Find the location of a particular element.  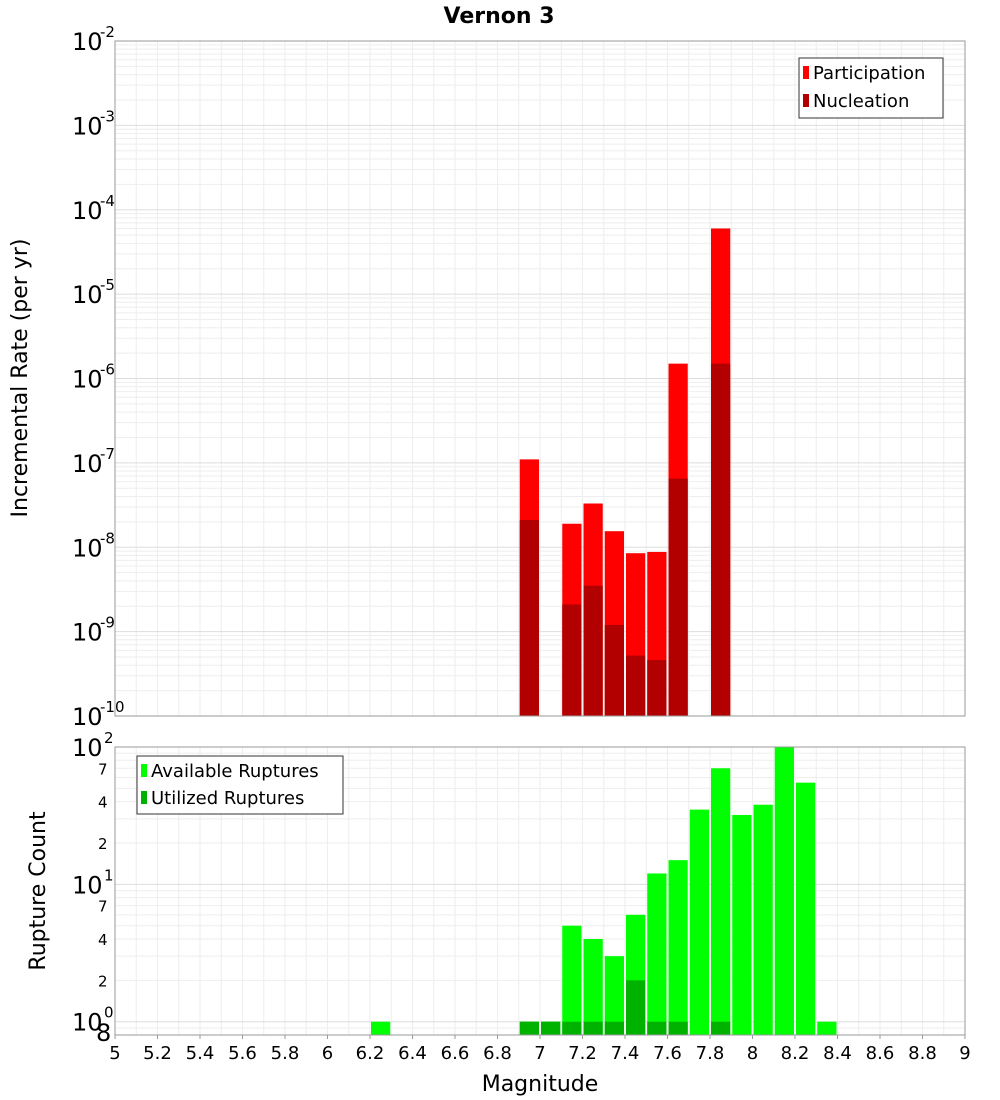

x-tick-label: 8.6 is located at coordinates (880, 1053).